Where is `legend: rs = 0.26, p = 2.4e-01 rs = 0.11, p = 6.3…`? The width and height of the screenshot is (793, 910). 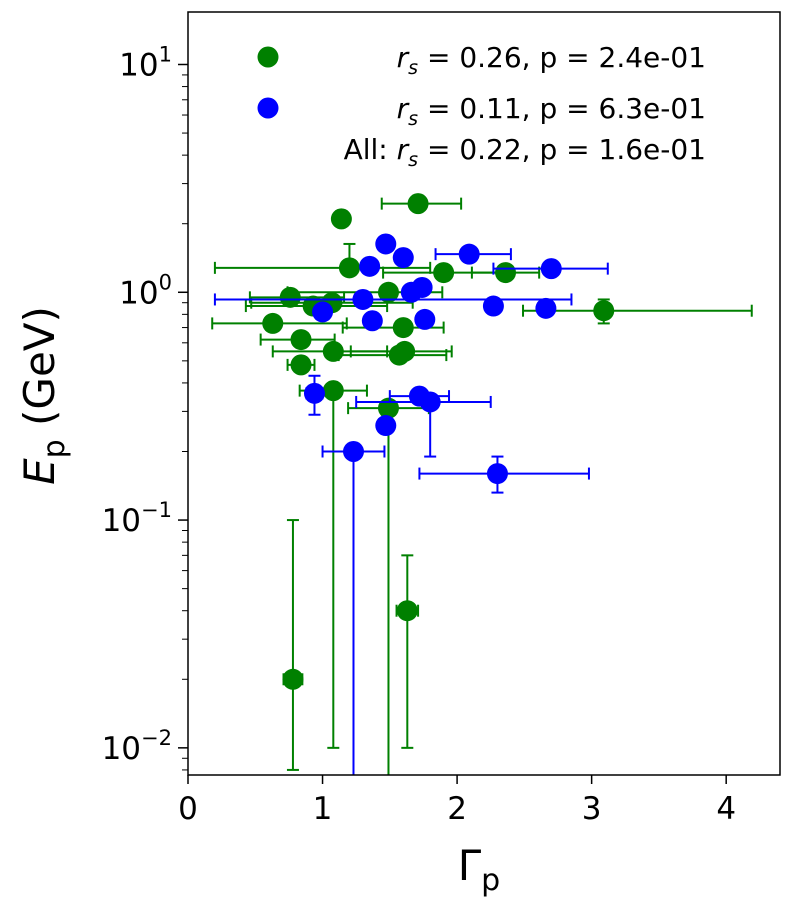
legend: rs = 0.26, p = 2.4e-01 rs = 0.11, p = 6.3… is located at coordinates (481, 106).